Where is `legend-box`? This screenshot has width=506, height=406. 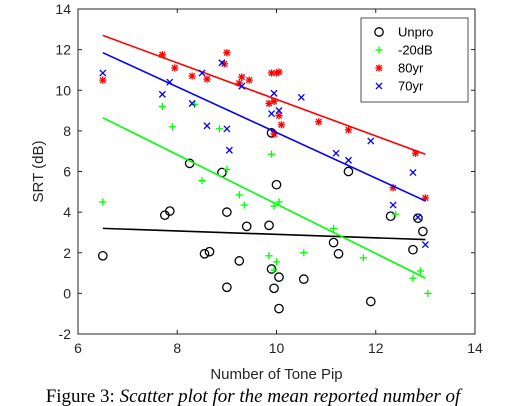
legend-box is located at coordinates (414, 60).